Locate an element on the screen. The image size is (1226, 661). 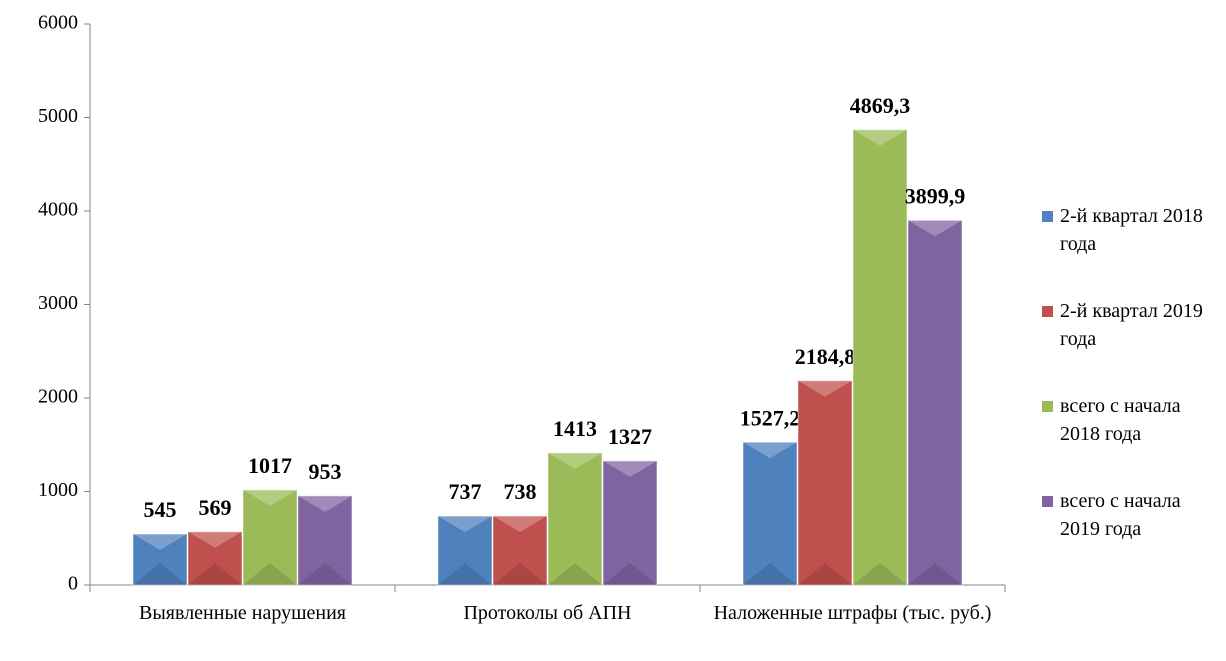
value-label: 1017 is located at coordinates (270, 465).